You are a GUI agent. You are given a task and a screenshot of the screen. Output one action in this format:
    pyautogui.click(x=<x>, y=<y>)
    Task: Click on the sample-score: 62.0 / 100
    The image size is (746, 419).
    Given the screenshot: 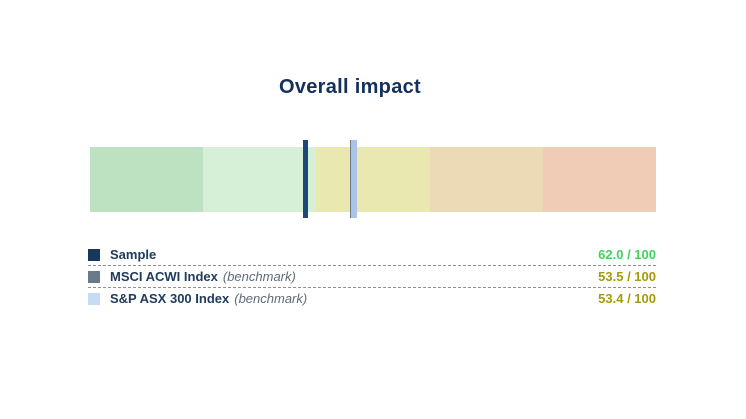 What is the action you would take?
    pyautogui.click(x=627, y=254)
    